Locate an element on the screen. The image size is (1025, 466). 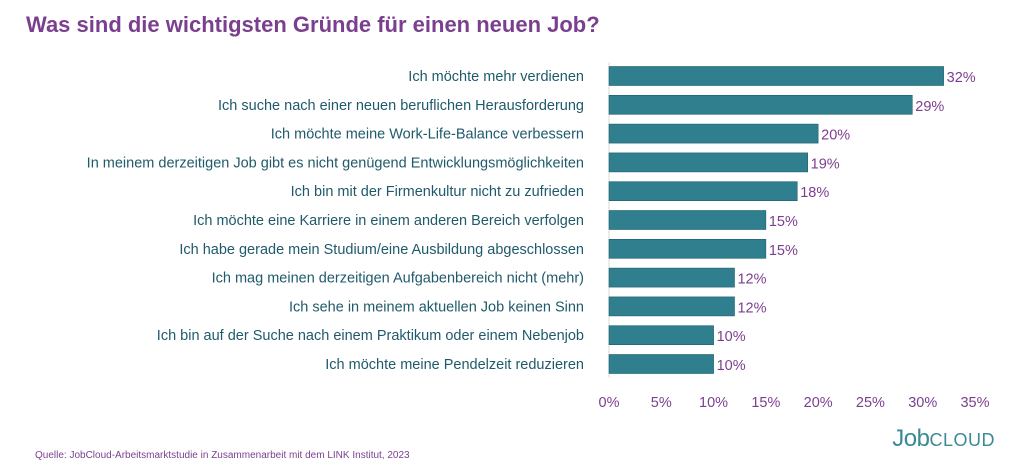
x-tick-label: 30% is located at coordinates (922, 403).